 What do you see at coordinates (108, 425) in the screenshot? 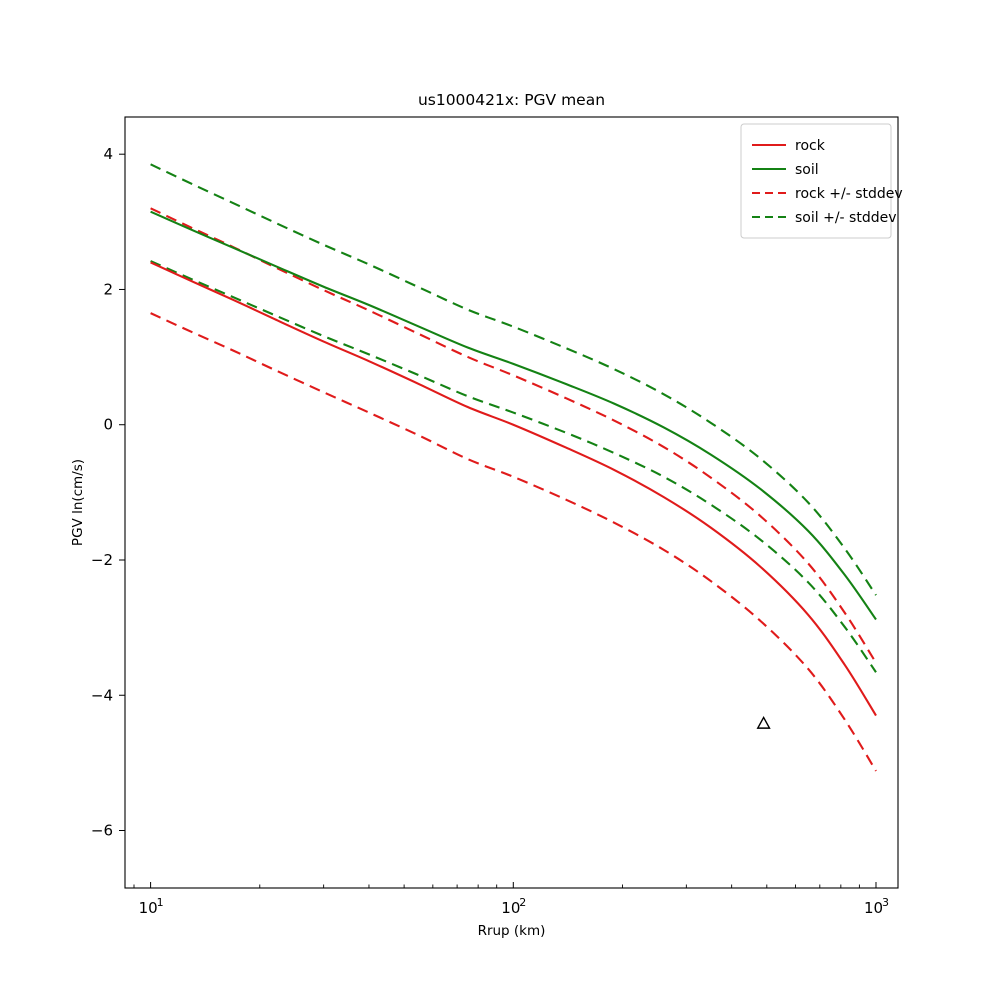
I see `y-tick-label: 0` at bounding box center [108, 425].